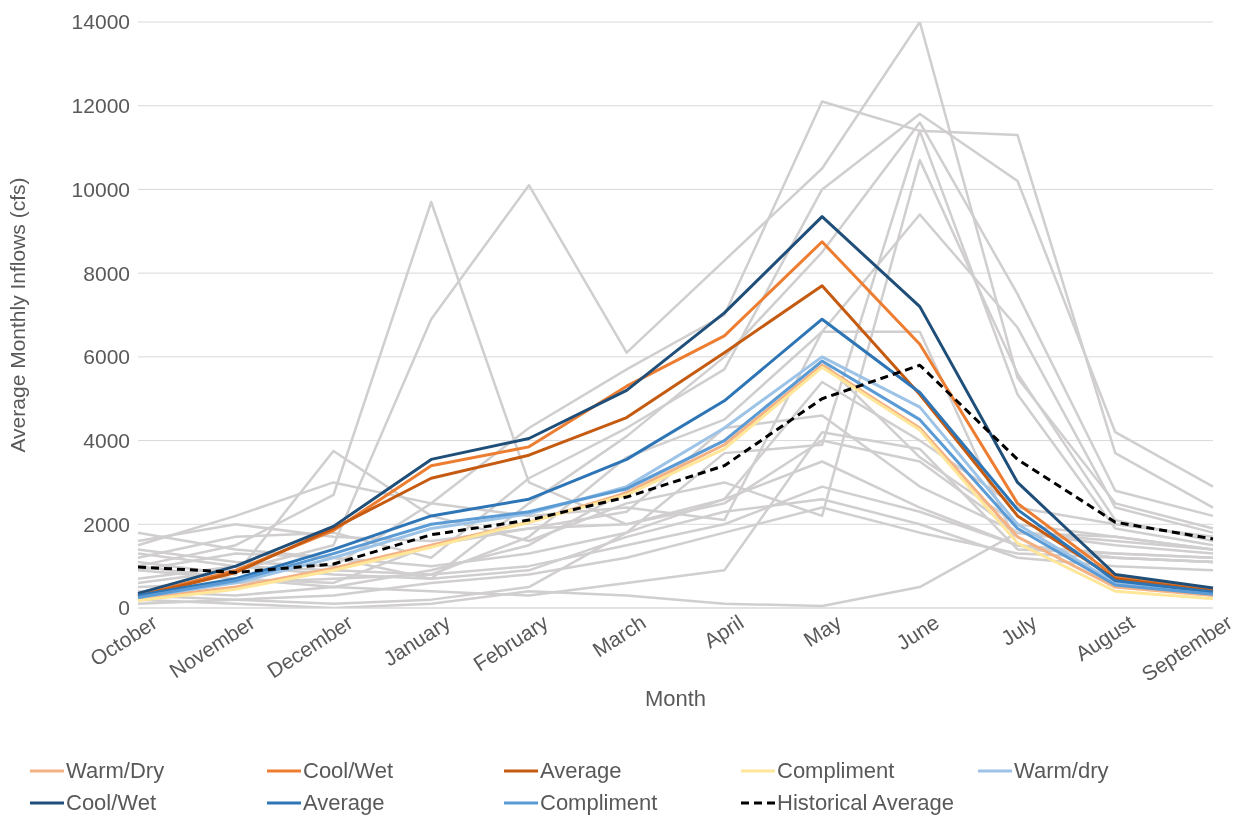 Image resolution: width=1259 pixels, height=824 pixels. Describe the element at coordinates (1061, 771) in the screenshot. I see `legend-label: Warm/dry` at that location.